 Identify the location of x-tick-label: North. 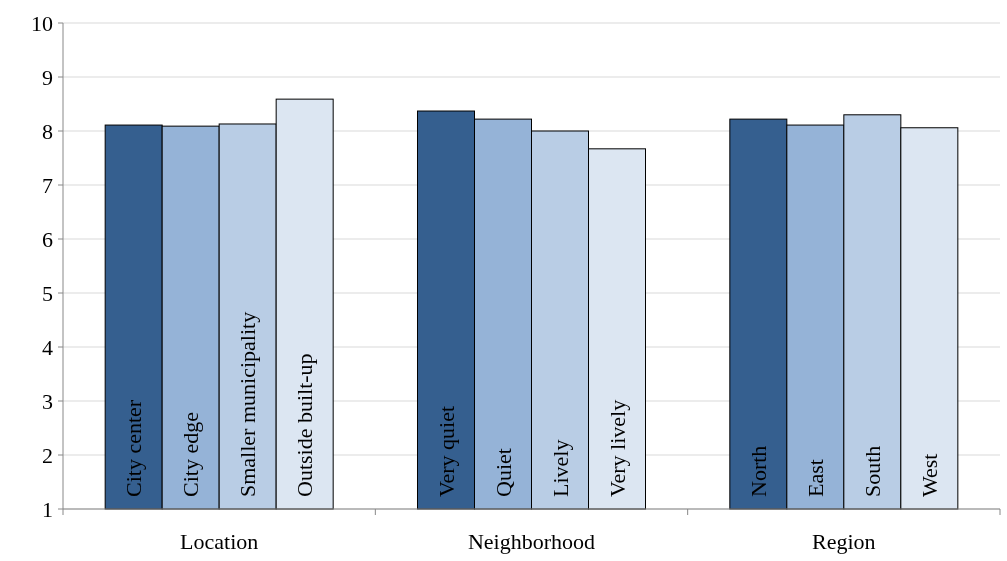
(759, 471).